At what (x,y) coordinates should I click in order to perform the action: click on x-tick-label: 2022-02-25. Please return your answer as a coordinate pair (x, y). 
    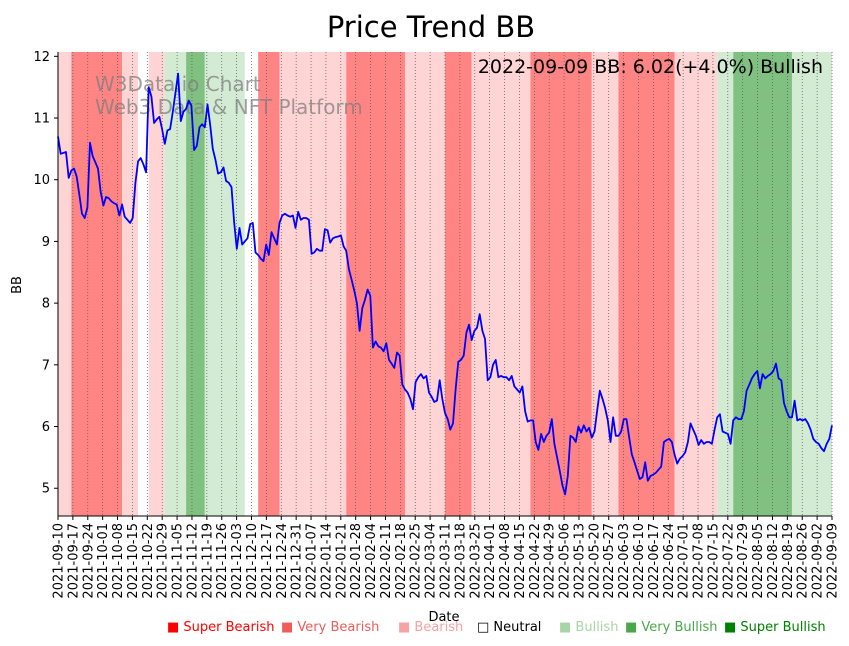
    Looking at the image, I should click on (416, 561).